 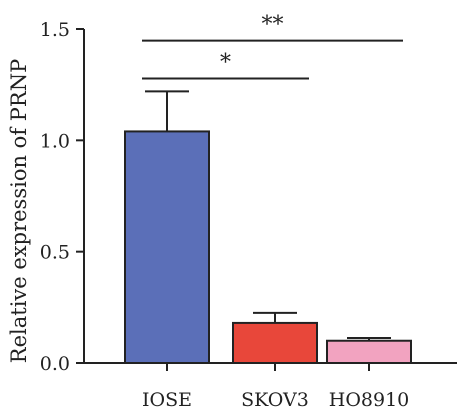 I want to click on x-category-label: IOSE, so click(x=167, y=400).